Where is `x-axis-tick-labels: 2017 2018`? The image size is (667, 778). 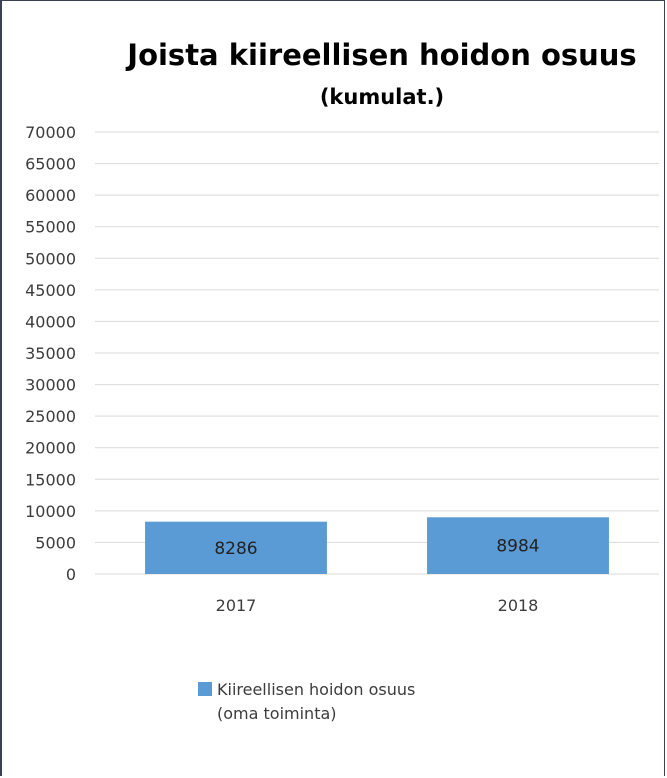 x-axis-tick-labels: 2017 2018 is located at coordinates (377, 605).